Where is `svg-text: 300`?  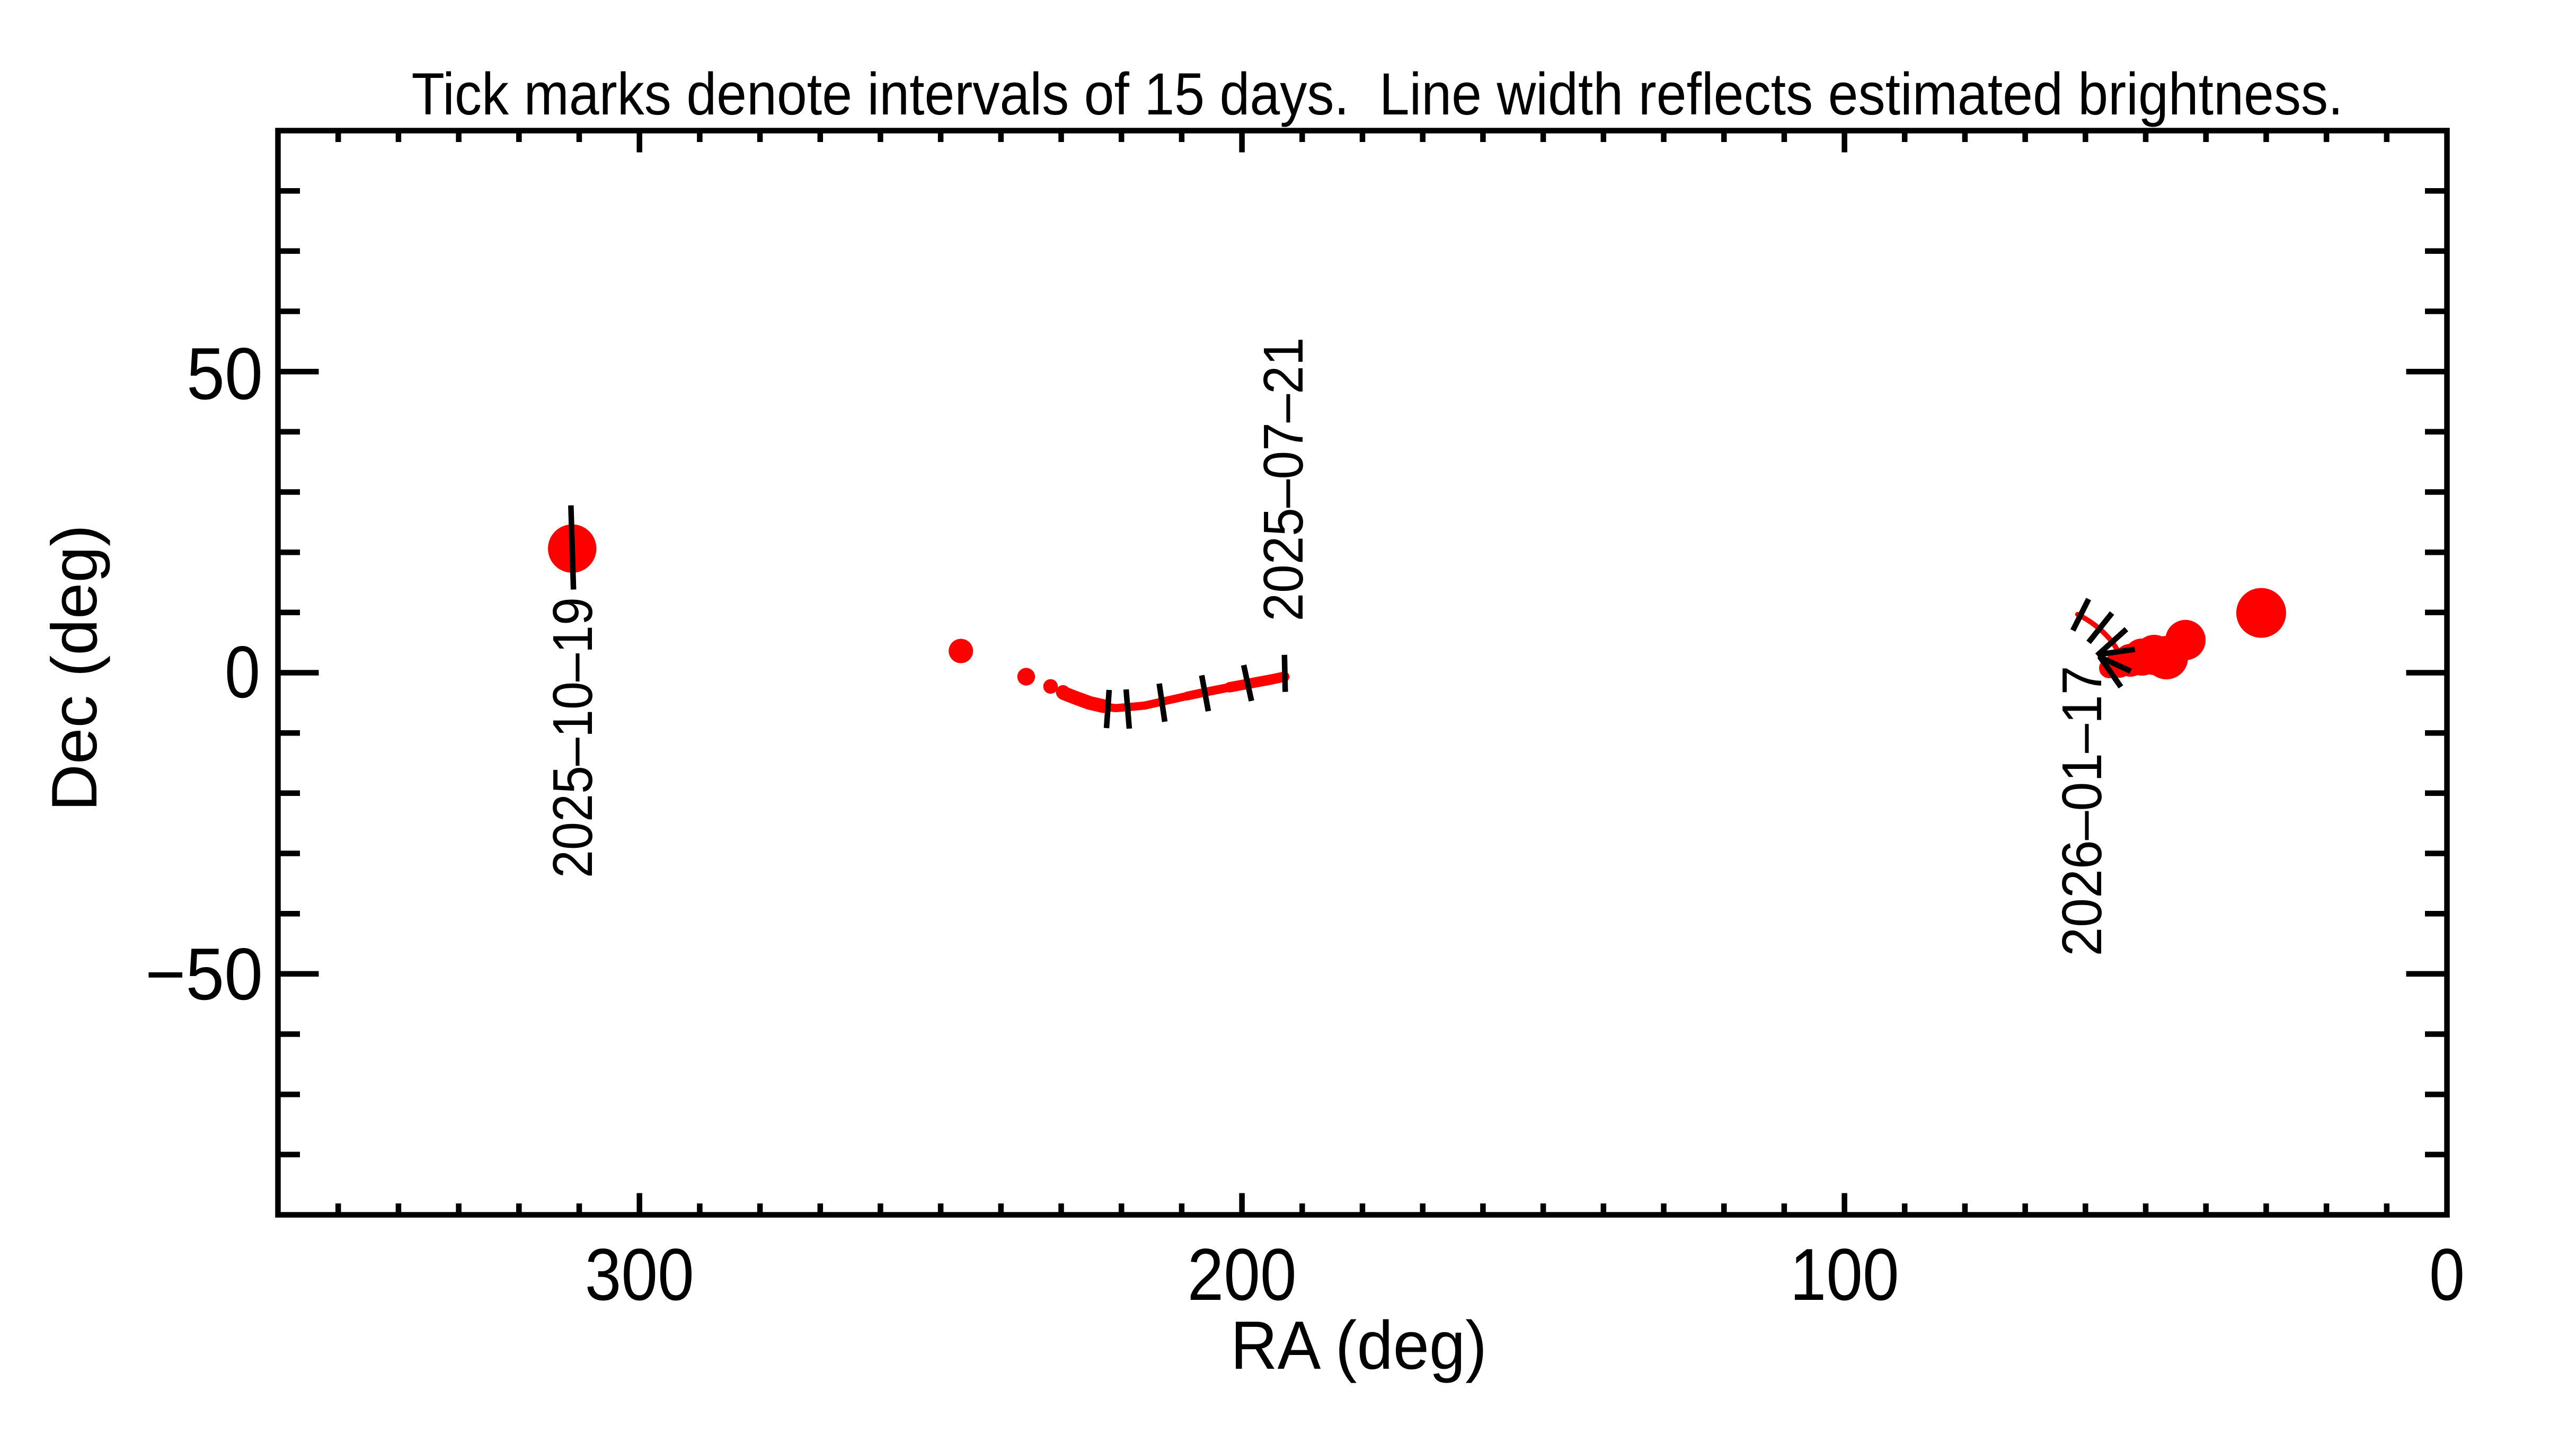
svg-text: 300 is located at coordinates (639, 1275).